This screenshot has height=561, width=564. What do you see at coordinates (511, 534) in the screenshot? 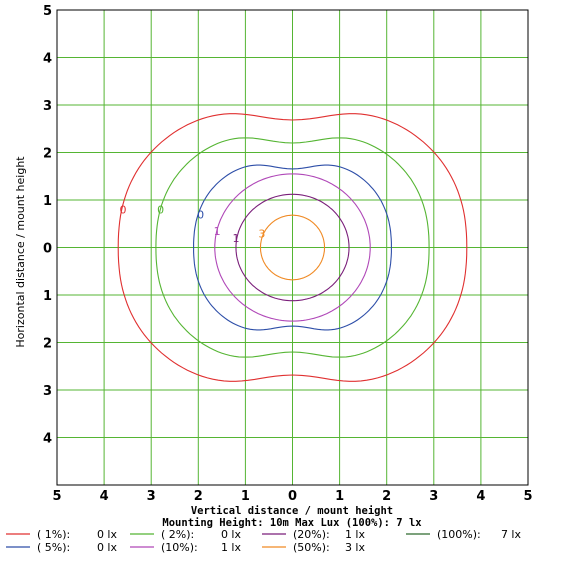
I see `legend-value: 7 lx` at bounding box center [511, 534].